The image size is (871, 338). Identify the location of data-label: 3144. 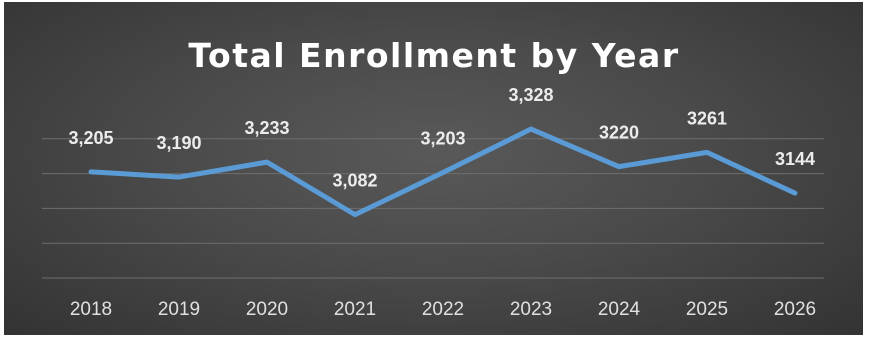
(795, 159).